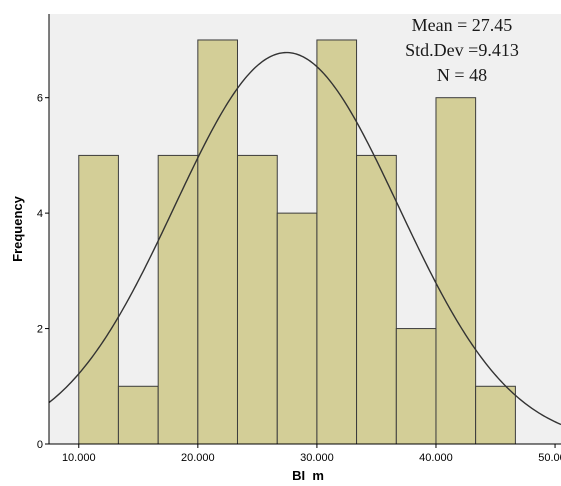 This screenshot has width=561, height=486. I want to click on x-tick-label: 40.000, so click(436, 458).